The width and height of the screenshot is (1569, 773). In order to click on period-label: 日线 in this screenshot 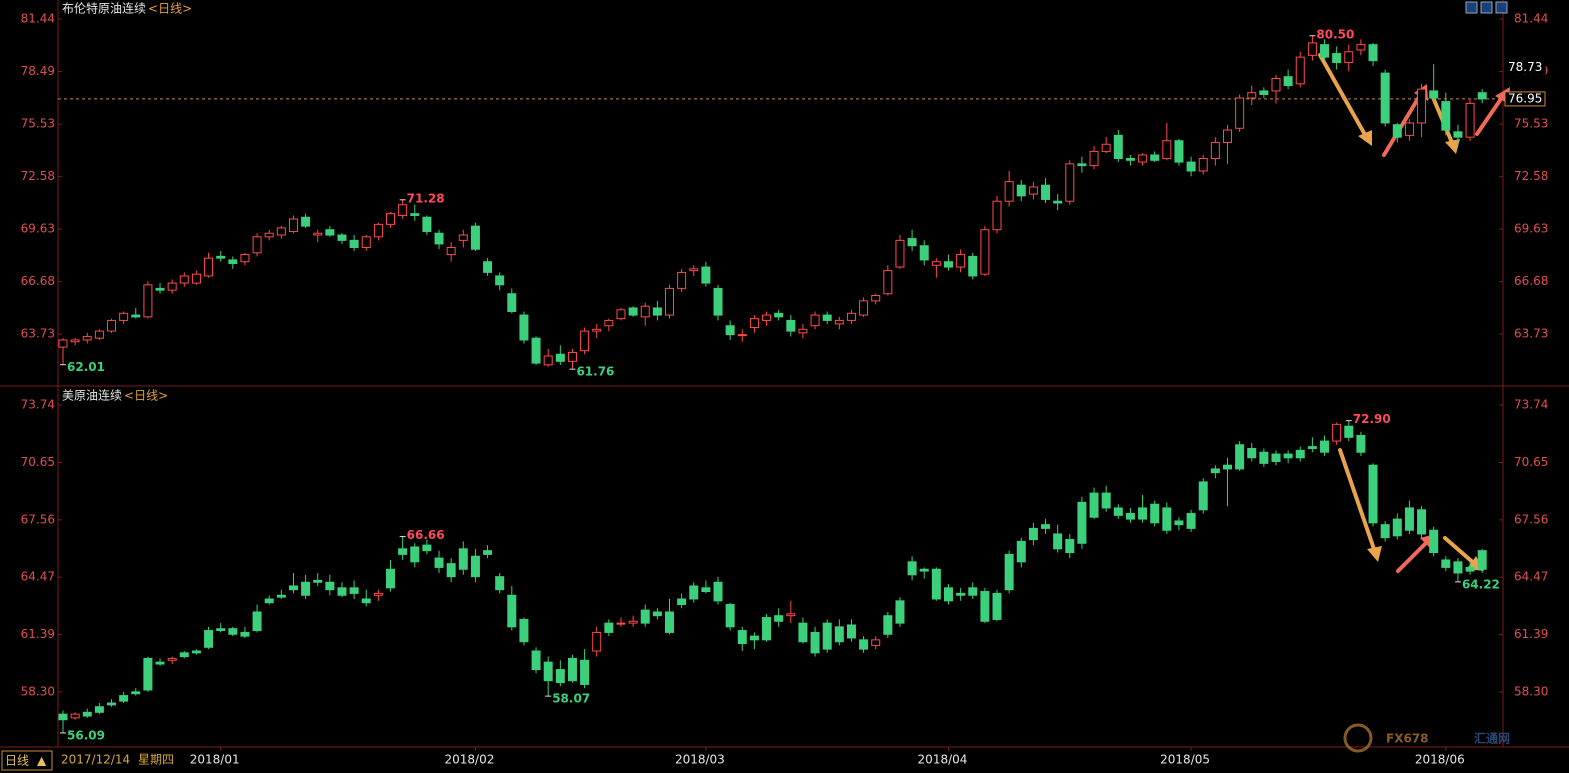, I will do `click(17, 761)`.